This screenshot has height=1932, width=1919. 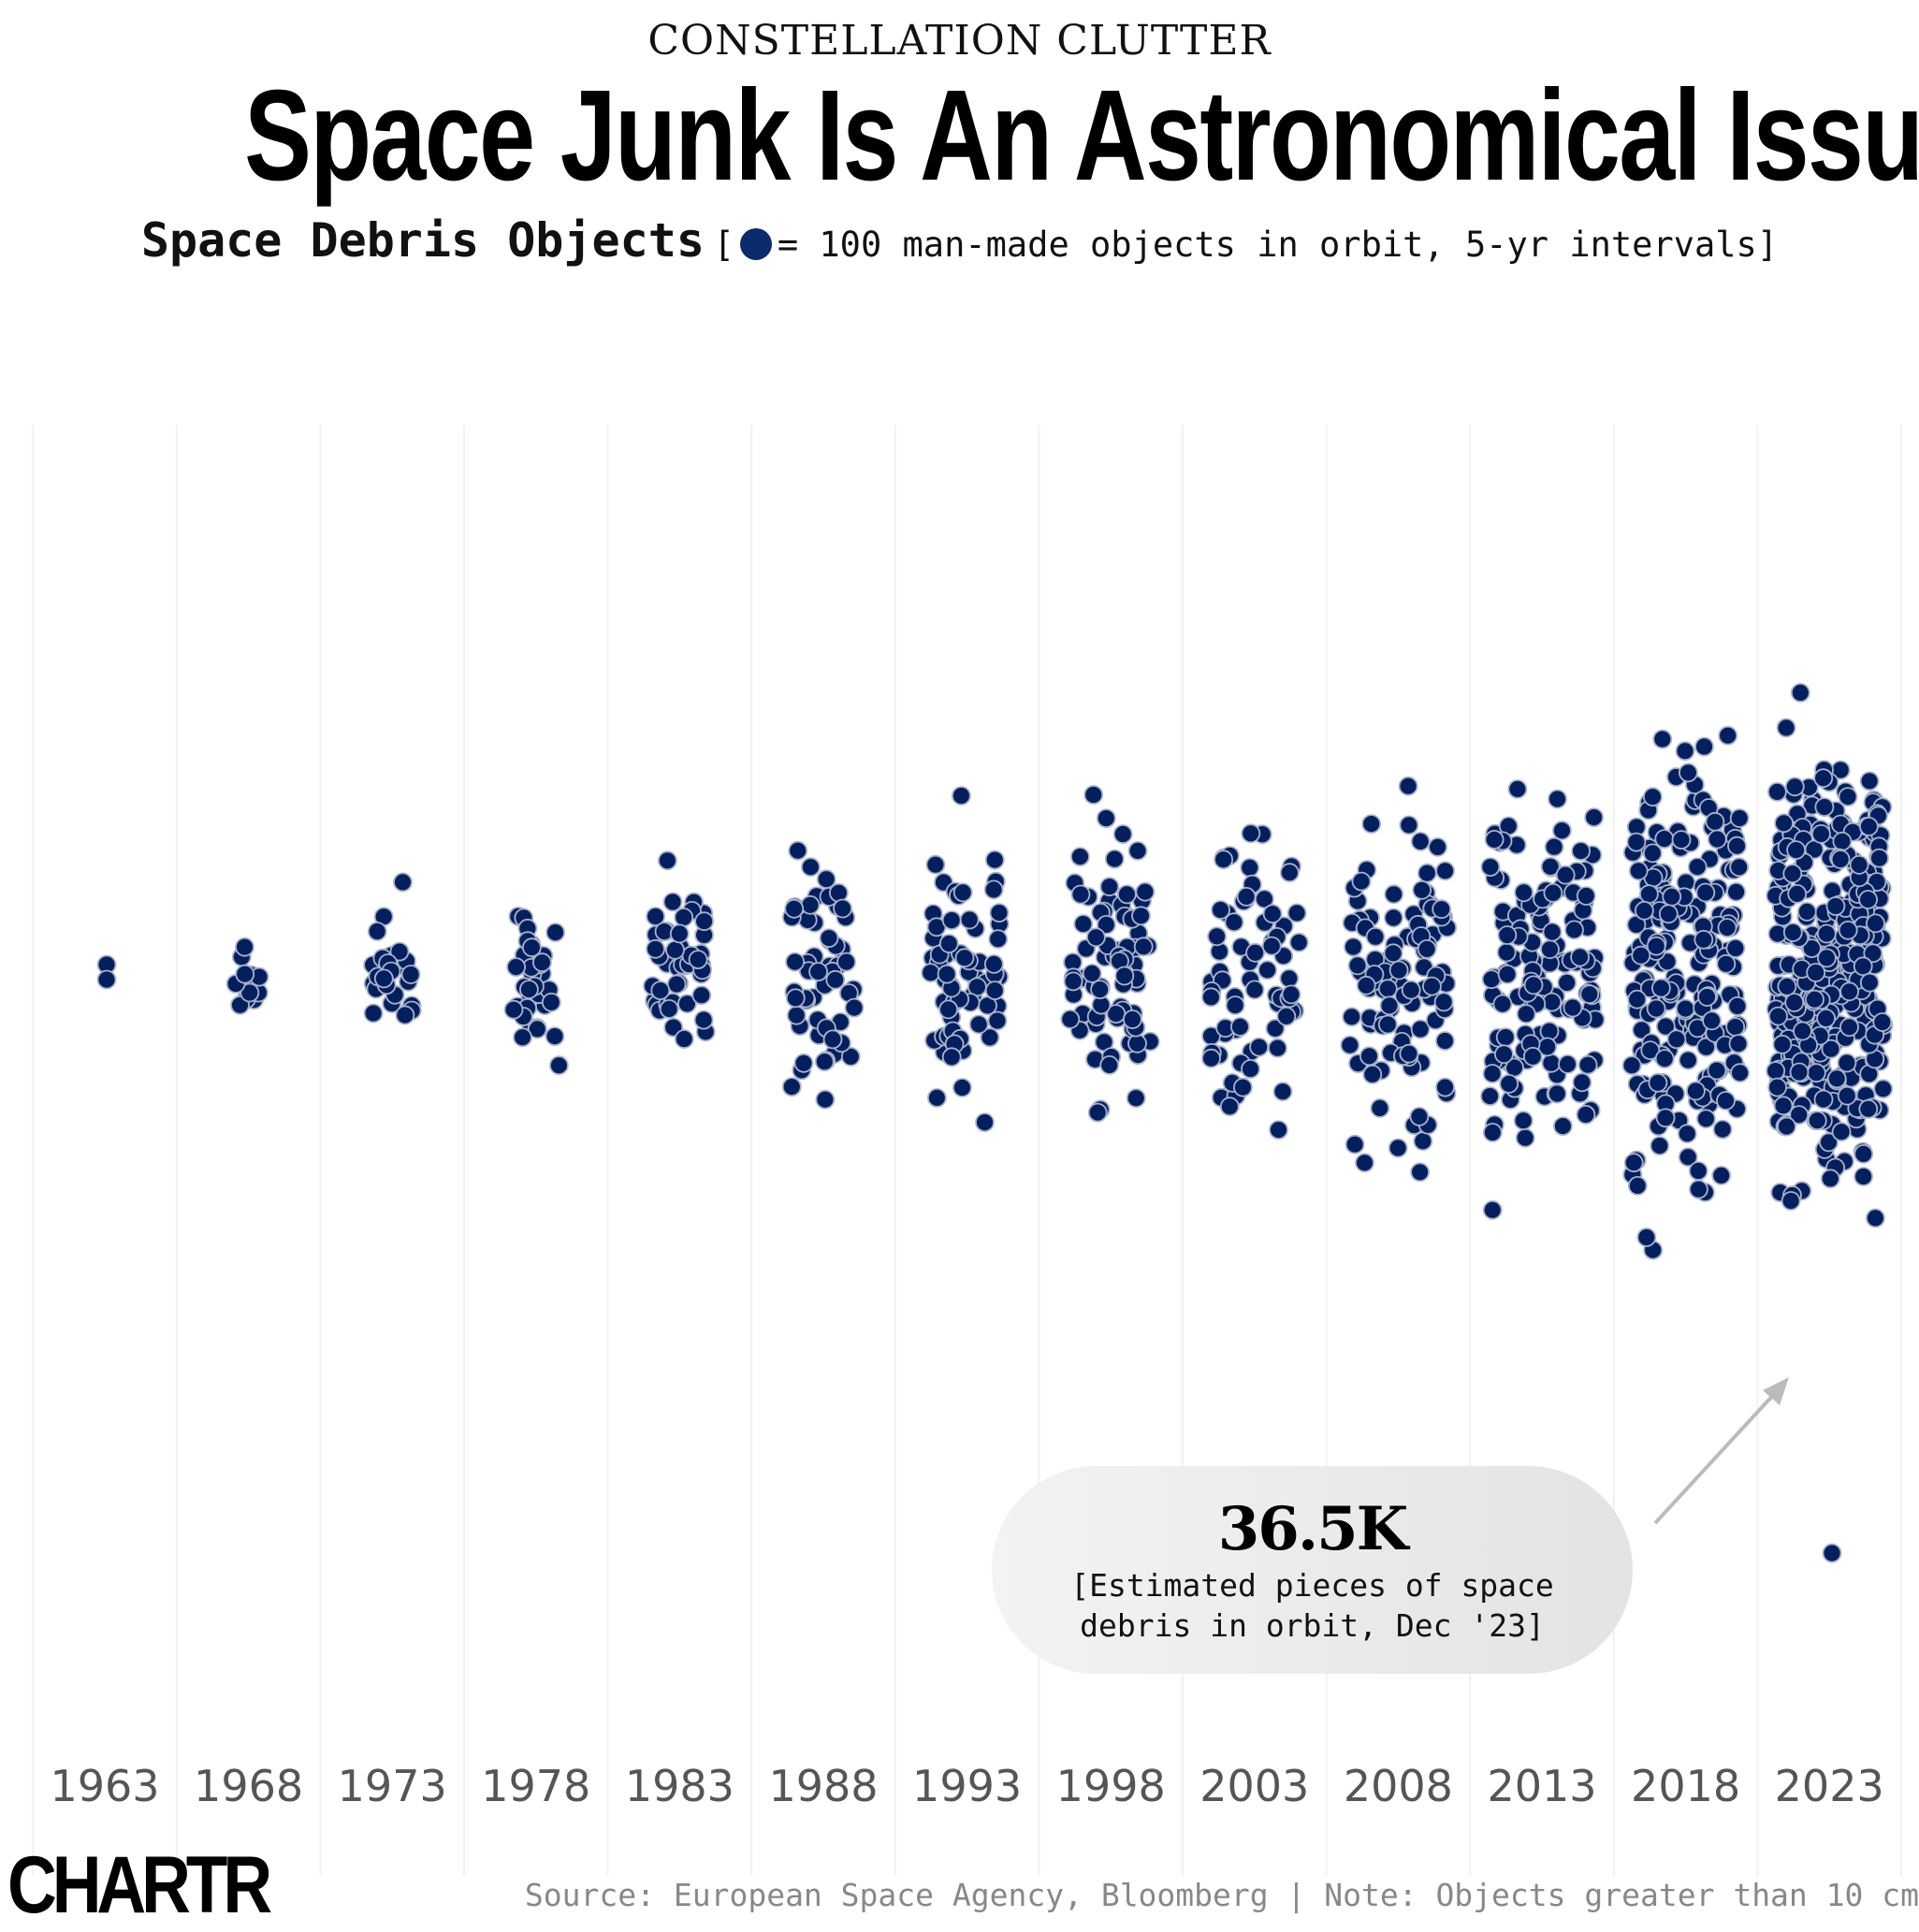 I want to click on data-dot-1978, so click(x=559, y=1065).